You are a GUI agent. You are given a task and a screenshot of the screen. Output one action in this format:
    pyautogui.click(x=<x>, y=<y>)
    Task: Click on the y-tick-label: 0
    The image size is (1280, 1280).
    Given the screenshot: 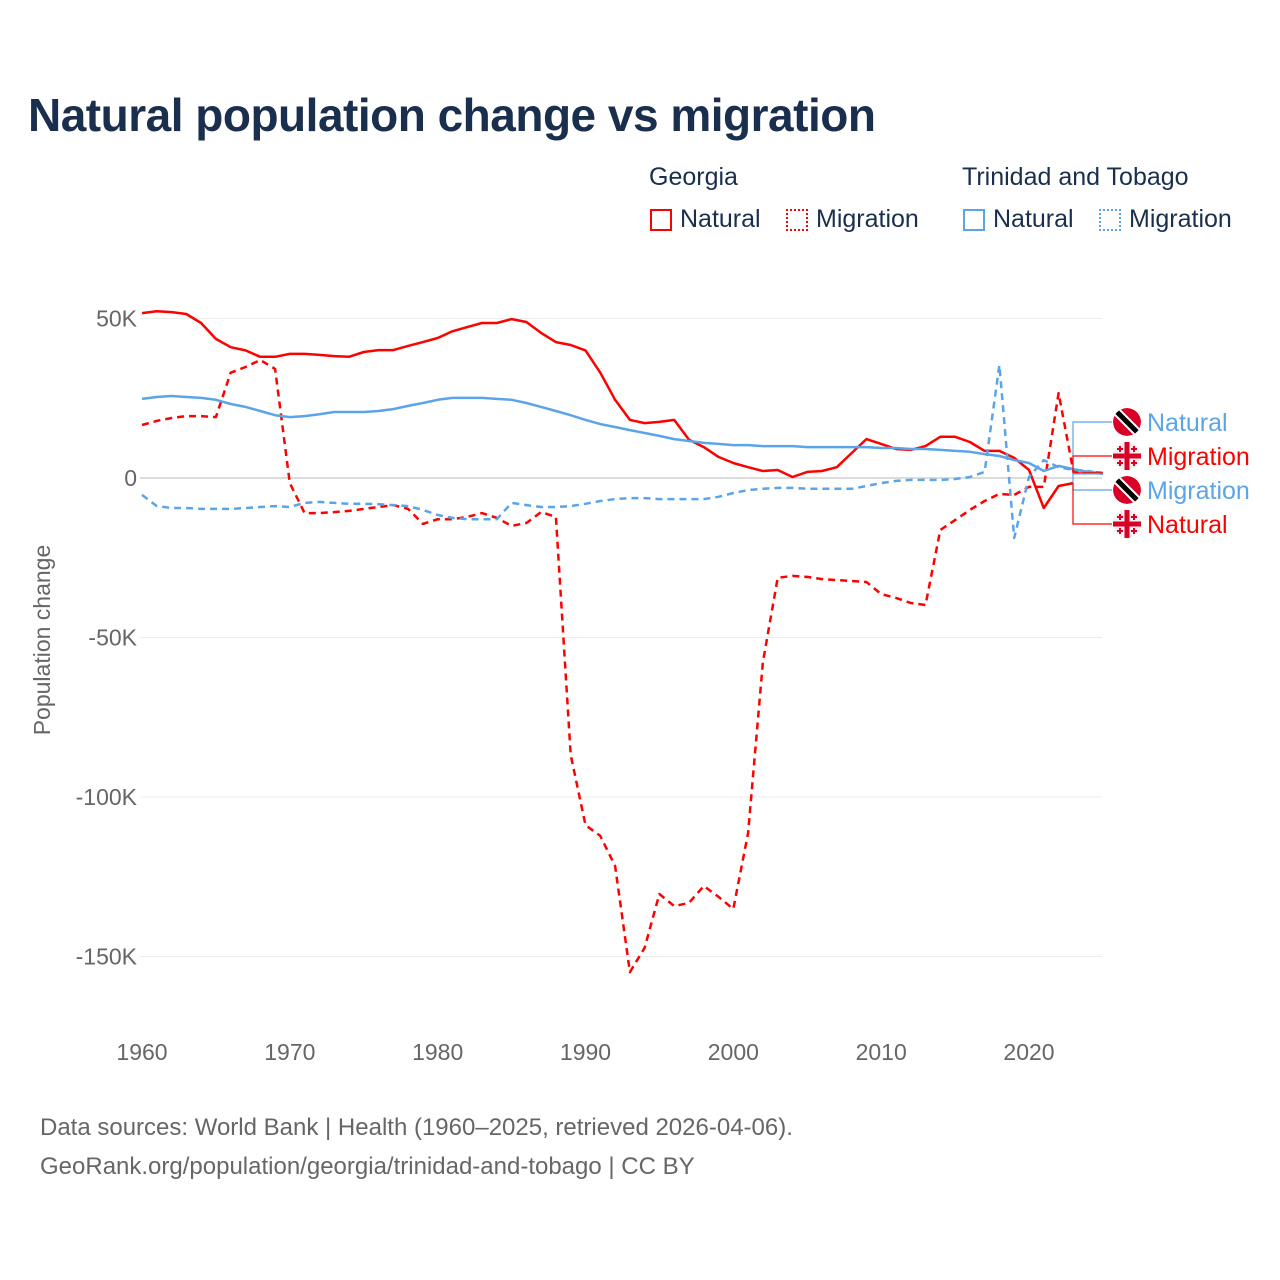 What is the action you would take?
    pyautogui.click(x=130, y=478)
    